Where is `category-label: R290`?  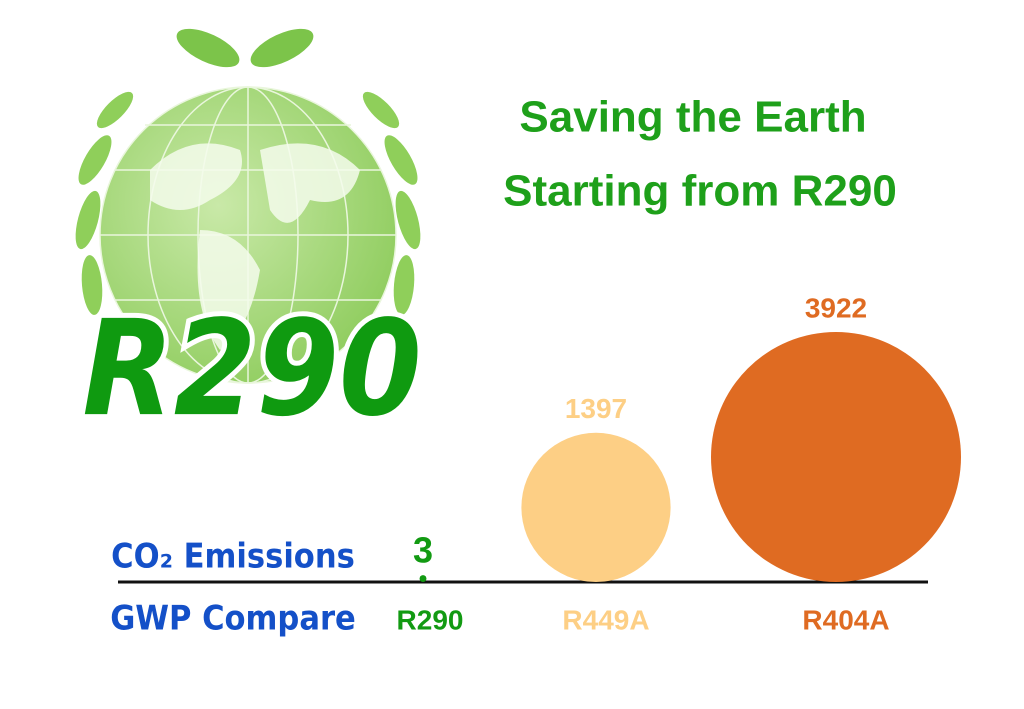
category-label: R290 is located at coordinates (430, 619).